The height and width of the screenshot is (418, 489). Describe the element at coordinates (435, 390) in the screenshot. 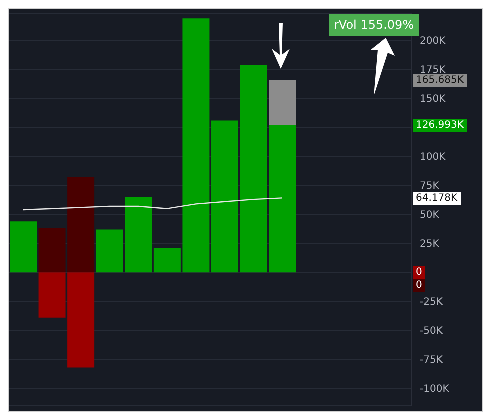

I see `y-tick-label: -100K` at that location.